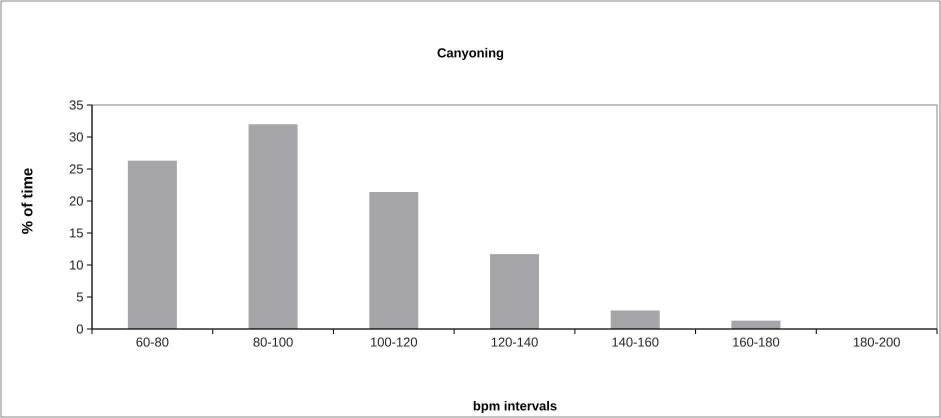 The height and width of the screenshot is (418, 941). Describe the element at coordinates (394, 342) in the screenshot. I see `x-tick-label: 100-120` at that location.